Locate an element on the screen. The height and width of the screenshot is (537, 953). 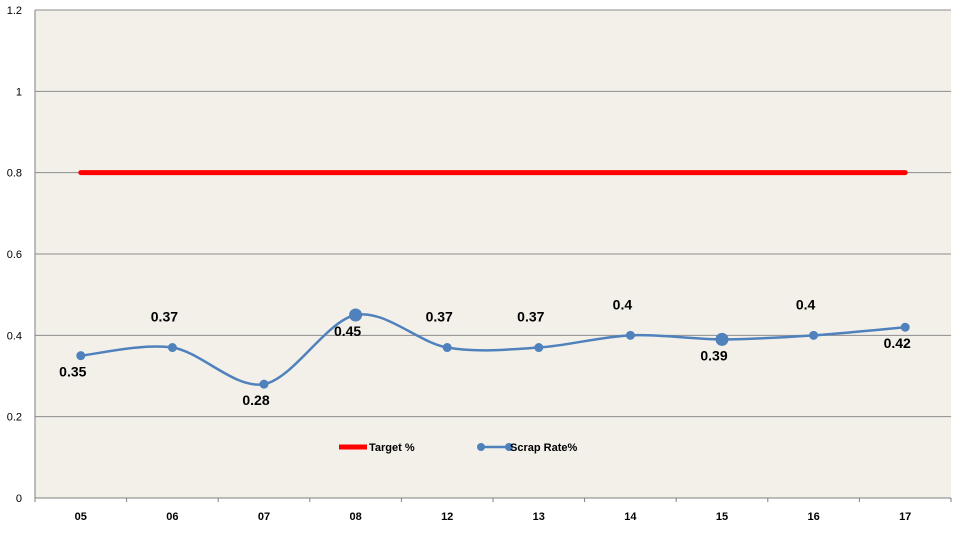
y-tick-label: 0.2 is located at coordinates (14, 418).